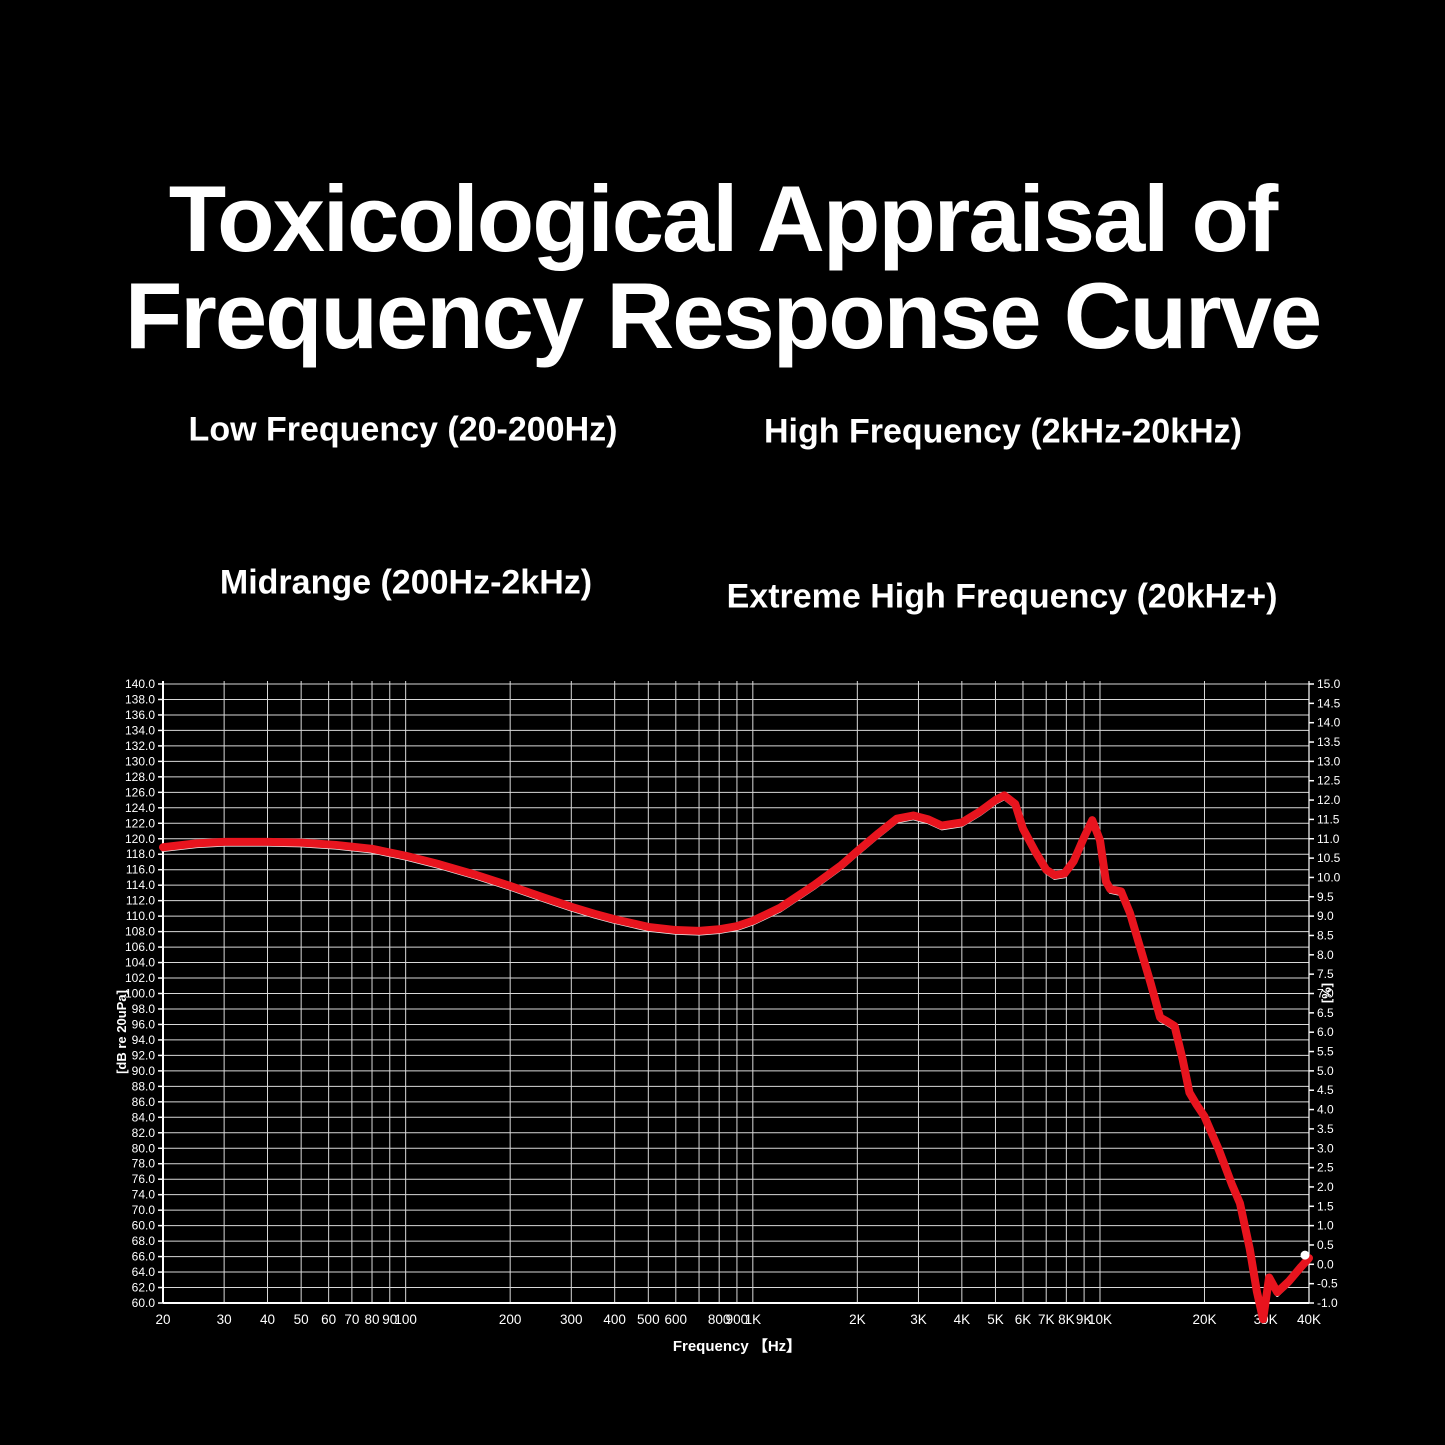  What do you see at coordinates (1325, 1013) in the screenshot?
I see `y-right-tick-label: 6.5` at bounding box center [1325, 1013].